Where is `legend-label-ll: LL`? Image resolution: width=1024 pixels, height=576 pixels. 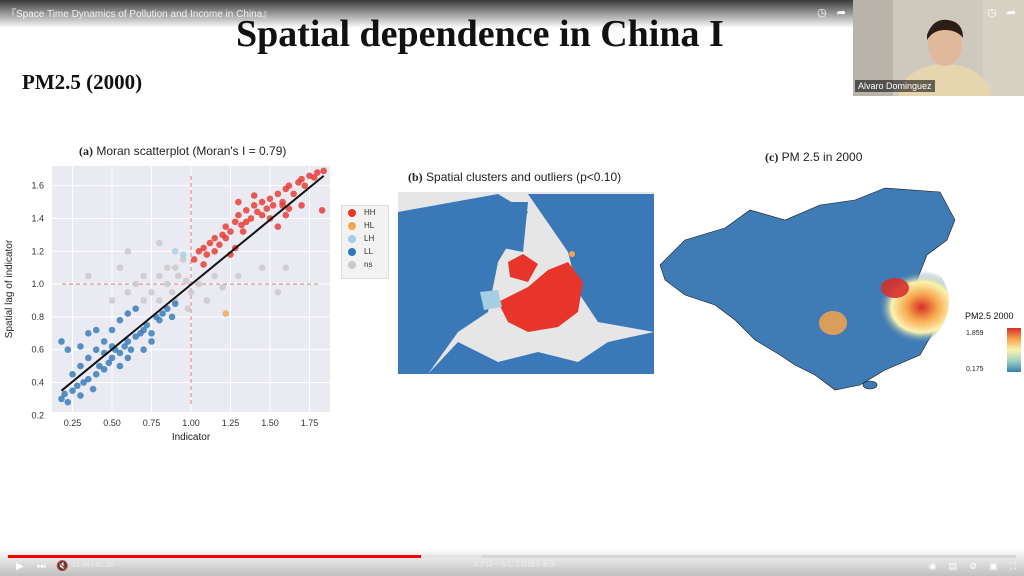 legend-label-ll: LL is located at coordinates (368, 251).